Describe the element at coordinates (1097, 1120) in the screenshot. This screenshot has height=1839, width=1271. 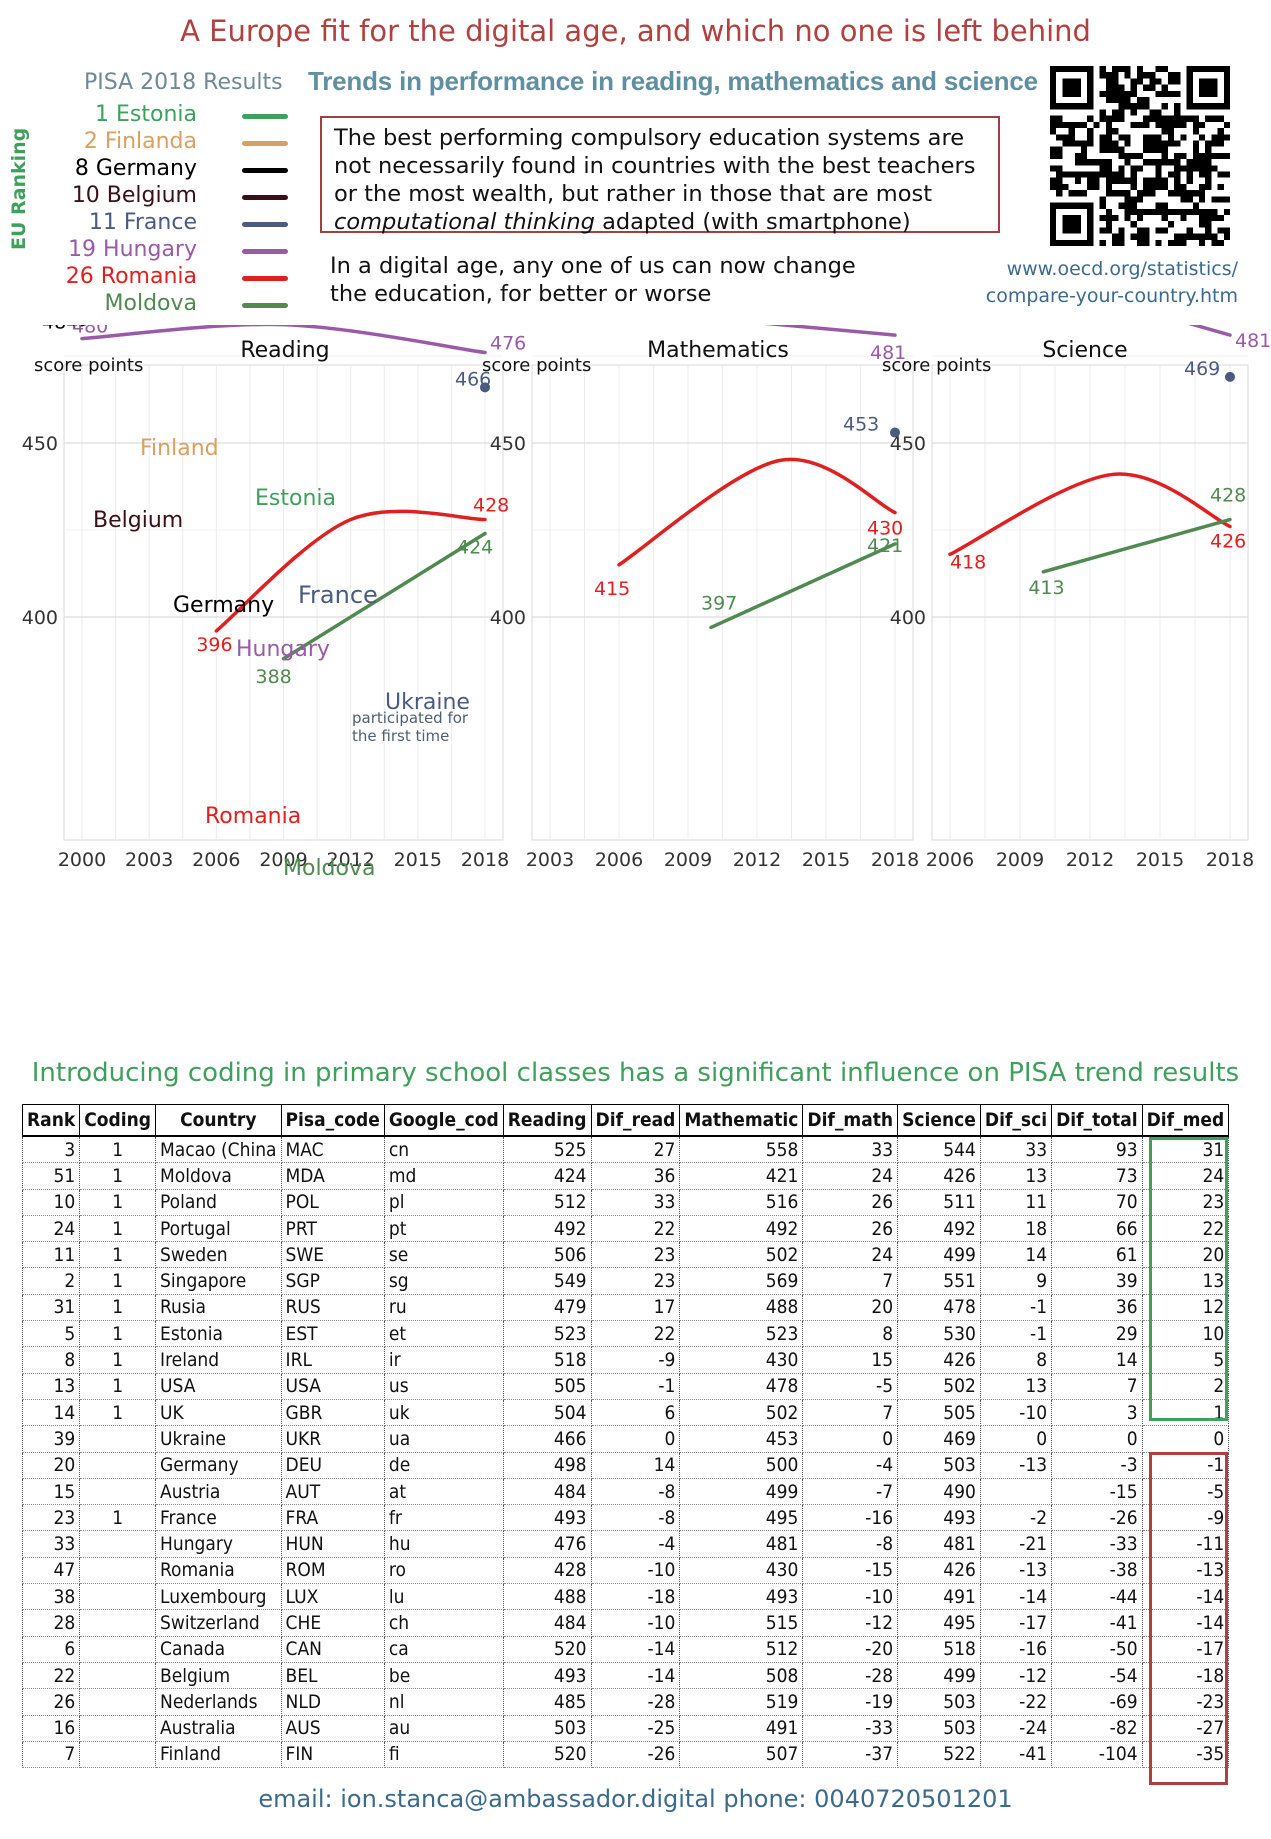
I see `column-header: Dif_total` at that location.